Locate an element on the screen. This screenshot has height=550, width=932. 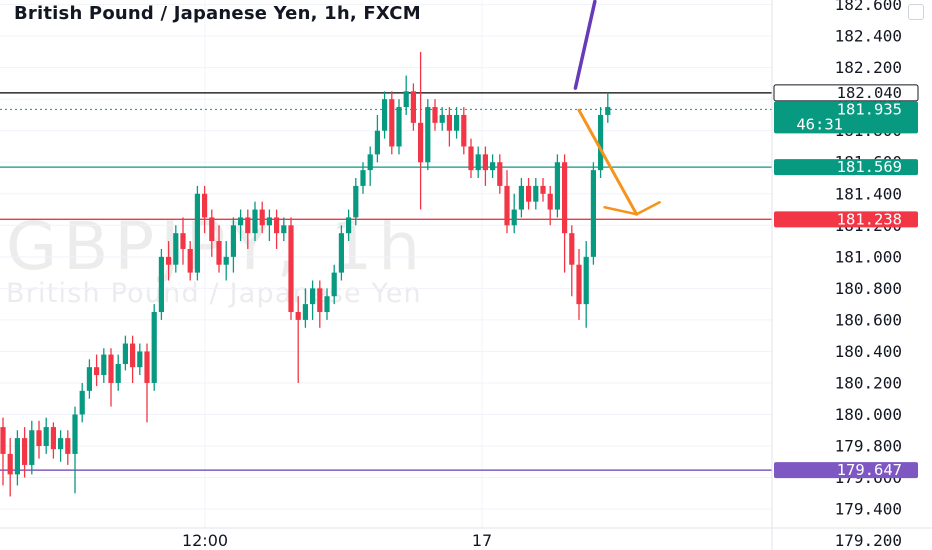
price-tick-label: 180.600 is located at coordinates (868, 319).